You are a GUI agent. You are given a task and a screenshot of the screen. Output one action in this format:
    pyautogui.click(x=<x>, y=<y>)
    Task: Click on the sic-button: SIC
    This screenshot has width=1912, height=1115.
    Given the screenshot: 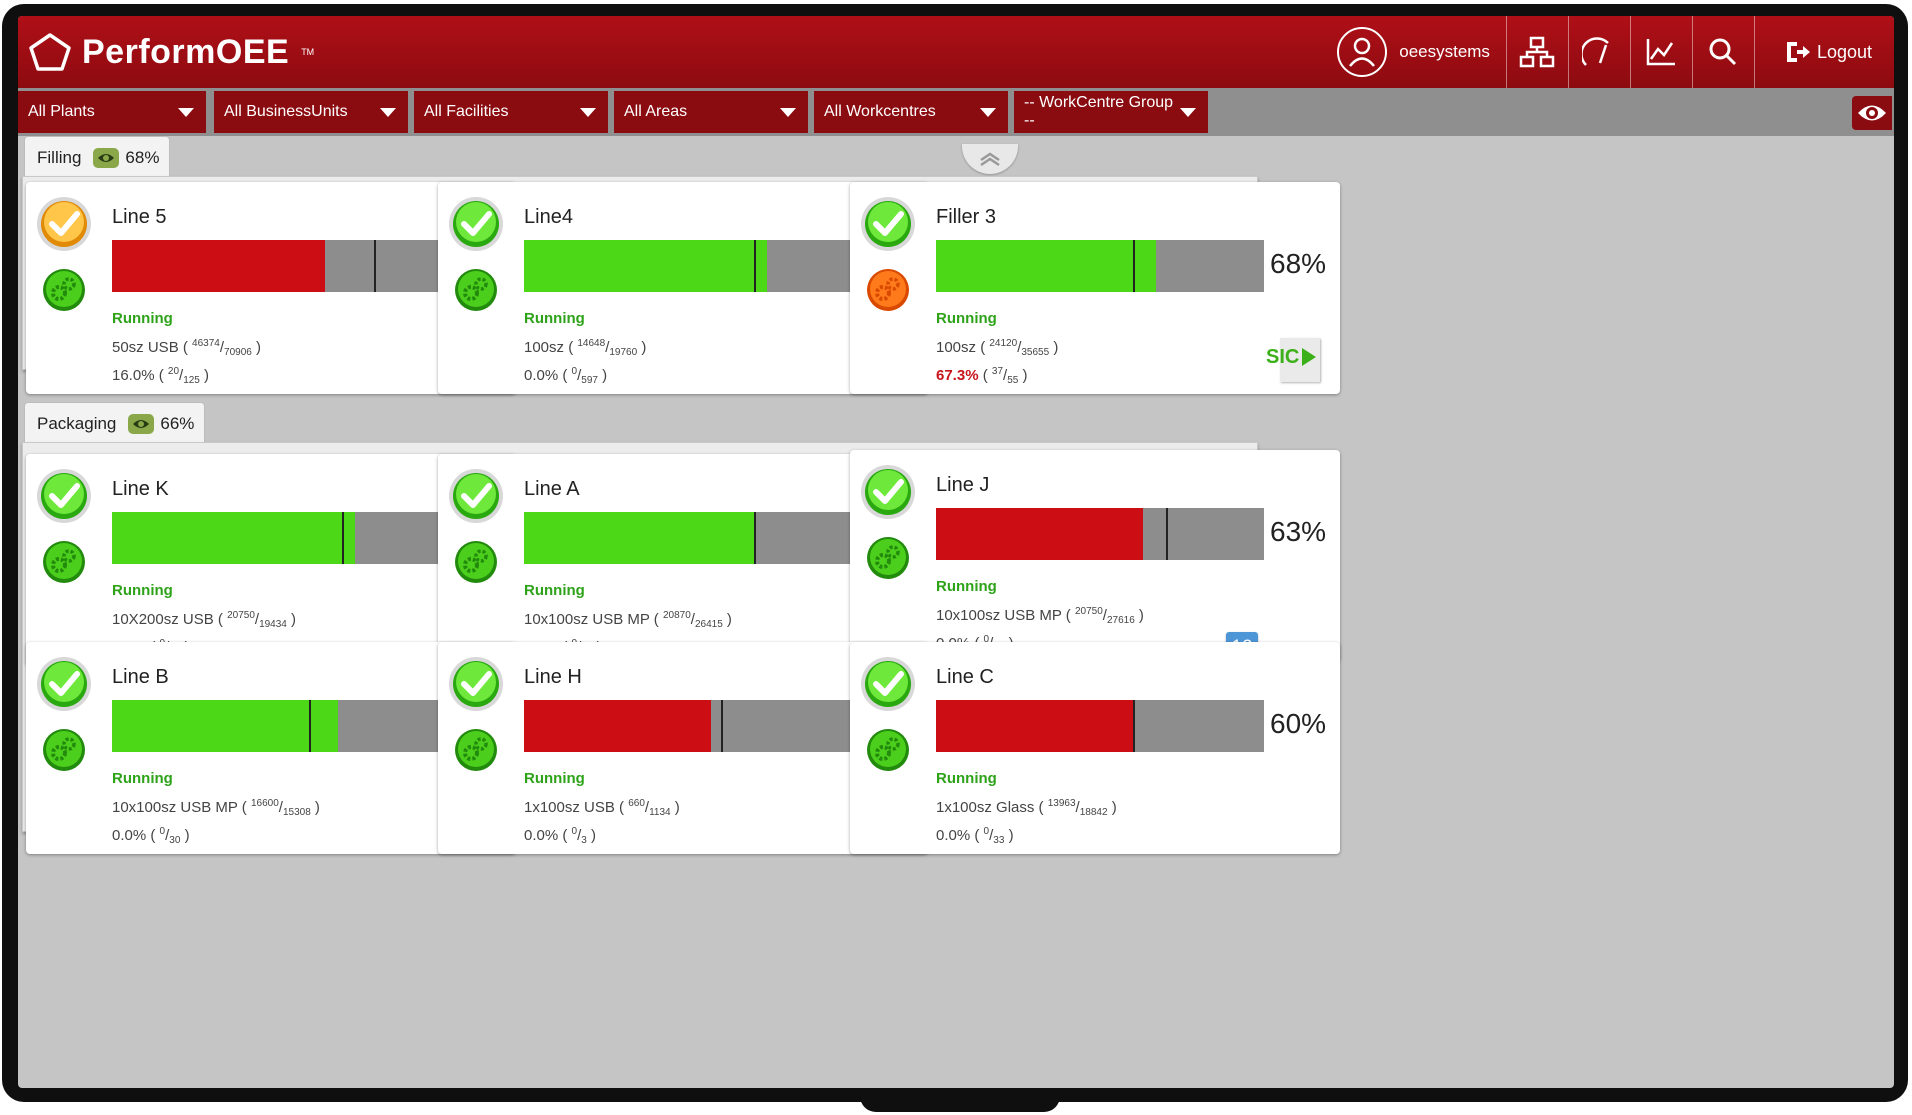 What is the action you would take?
    pyautogui.click(x=1294, y=360)
    